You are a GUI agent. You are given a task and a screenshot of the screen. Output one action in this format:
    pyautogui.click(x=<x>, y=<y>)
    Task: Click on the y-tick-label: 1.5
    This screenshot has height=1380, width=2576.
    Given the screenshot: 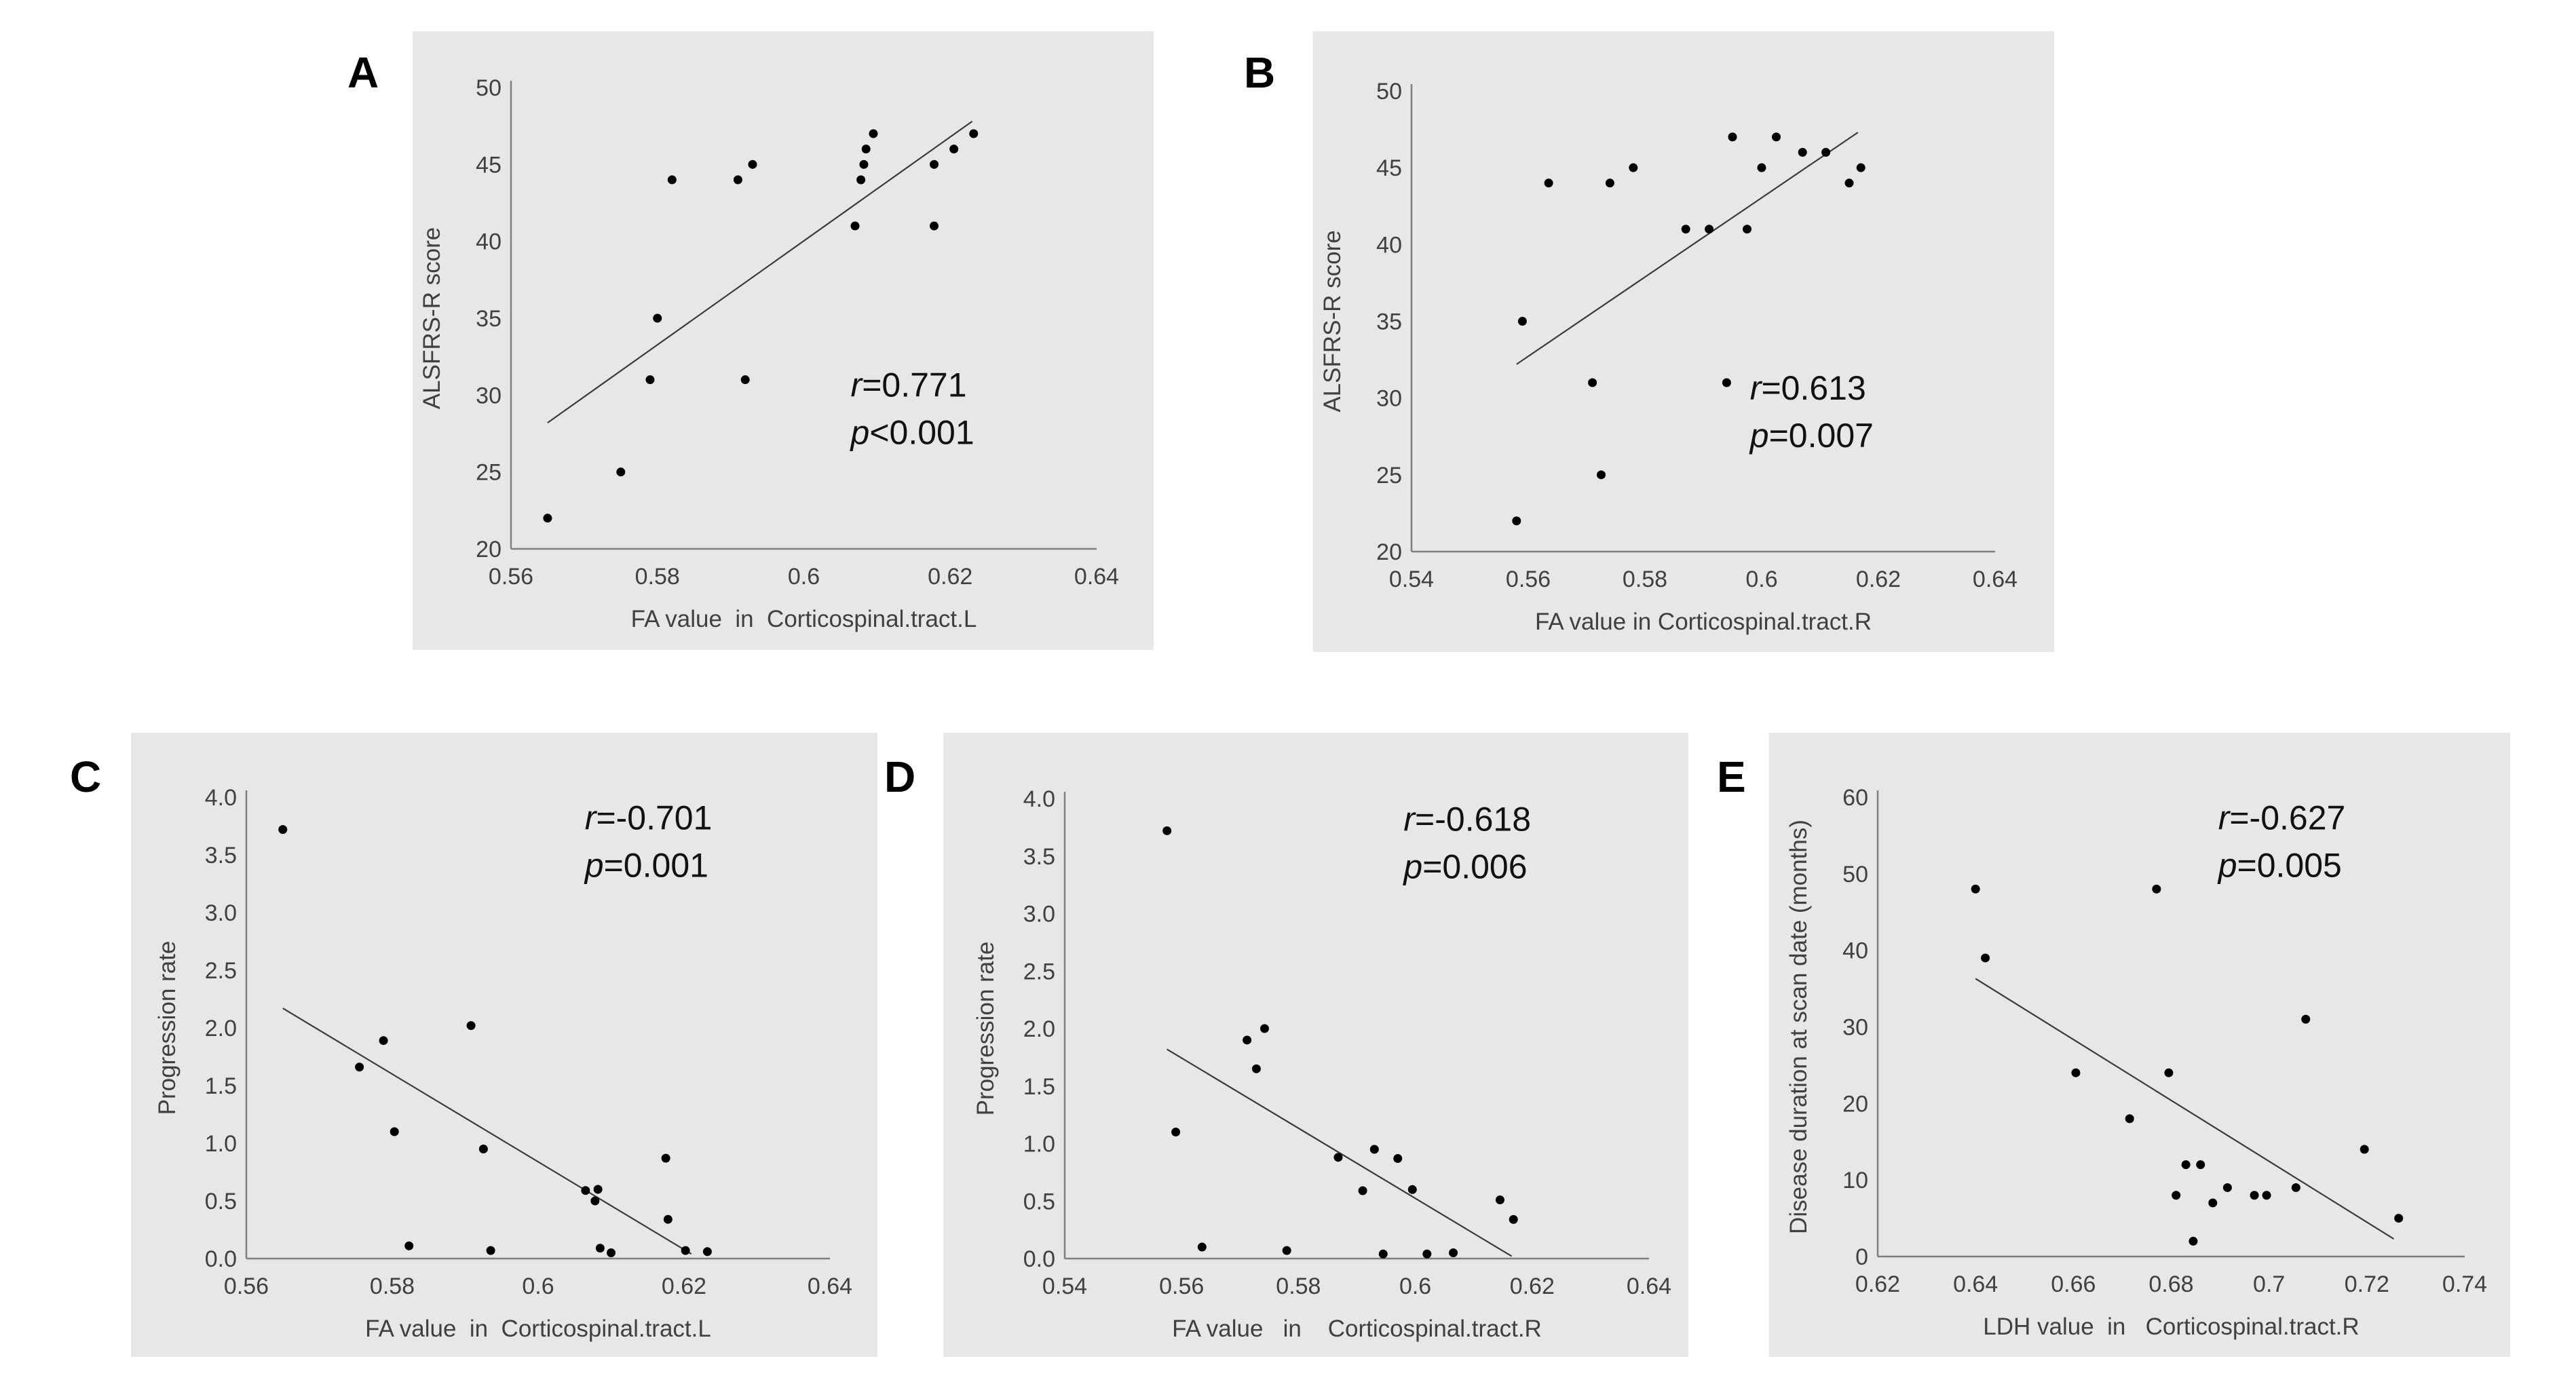 What is the action you would take?
    pyautogui.click(x=1039, y=1087)
    